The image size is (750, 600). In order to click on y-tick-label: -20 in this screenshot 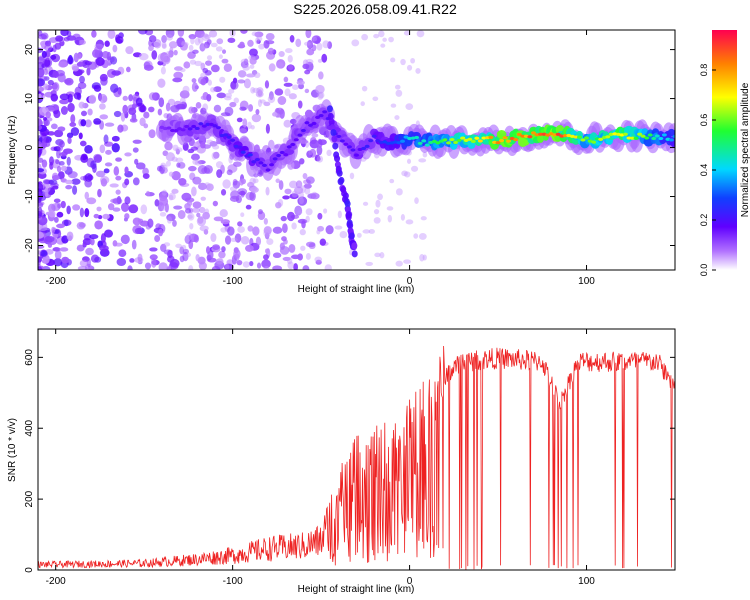, I will do `click(29, 245)`.